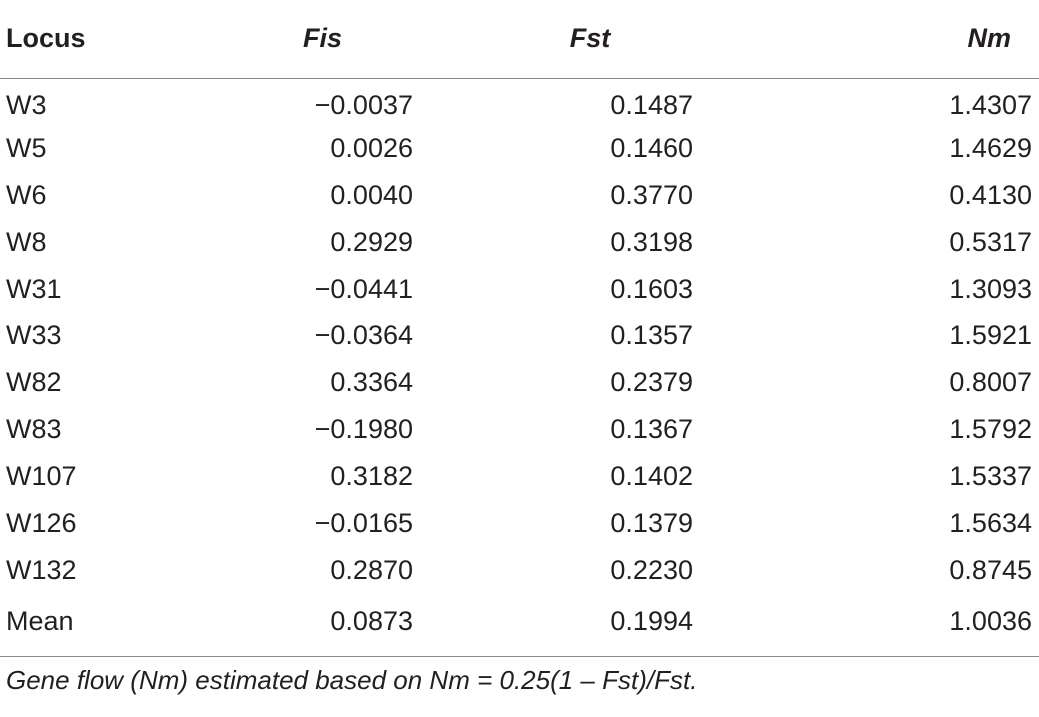  Describe the element at coordinates (363, 522) in the screenshot. I see `cell-fis: −0.0165` at that location.